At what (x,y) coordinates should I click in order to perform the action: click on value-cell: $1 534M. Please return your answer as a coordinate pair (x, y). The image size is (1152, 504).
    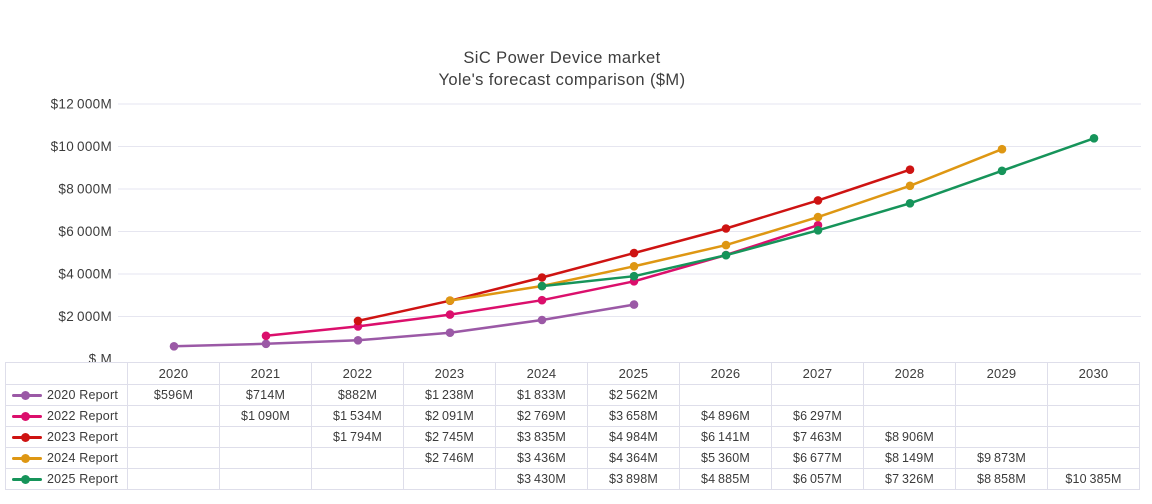
    Looking at the image, I should click on (357, 416).